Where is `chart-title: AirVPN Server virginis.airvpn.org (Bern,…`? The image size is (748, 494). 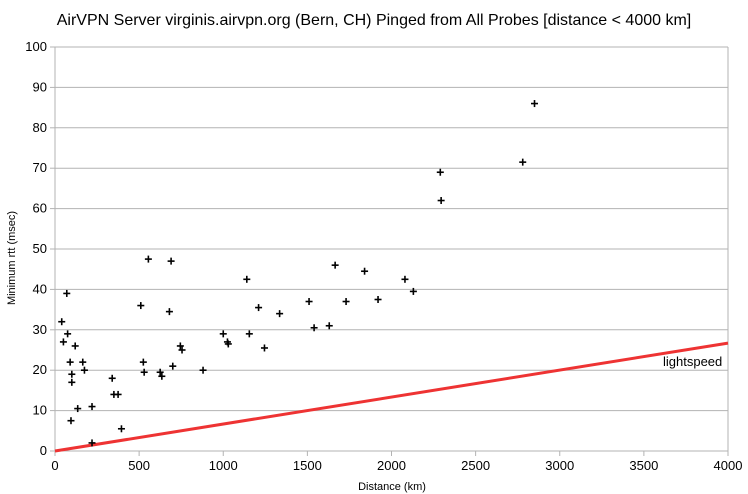
chart-title: AirVPN Server virginis.airvpn.org (Bern,… is located at coordinates (374, 20).